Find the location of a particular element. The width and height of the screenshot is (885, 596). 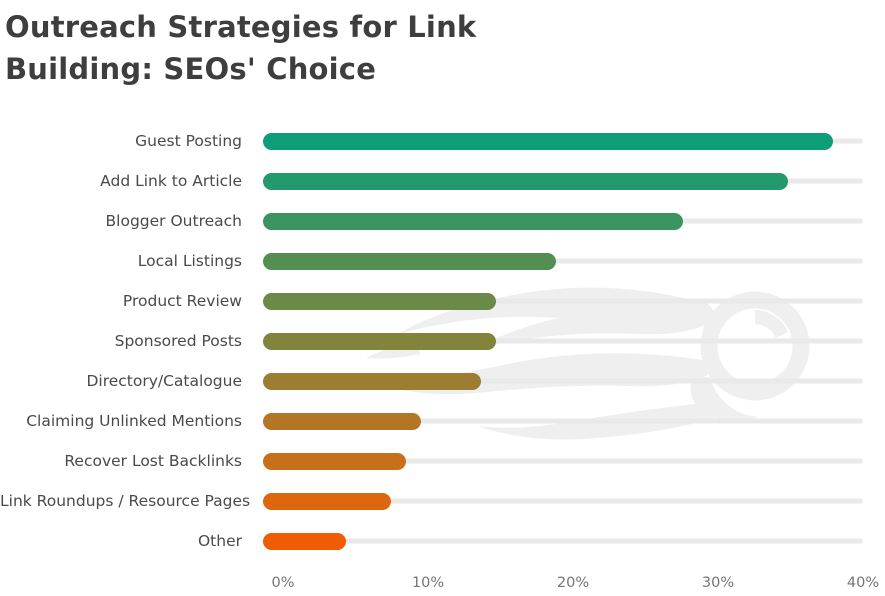

category-label: Claiming Unlinked Mentions is located at coordinates (134, 421).